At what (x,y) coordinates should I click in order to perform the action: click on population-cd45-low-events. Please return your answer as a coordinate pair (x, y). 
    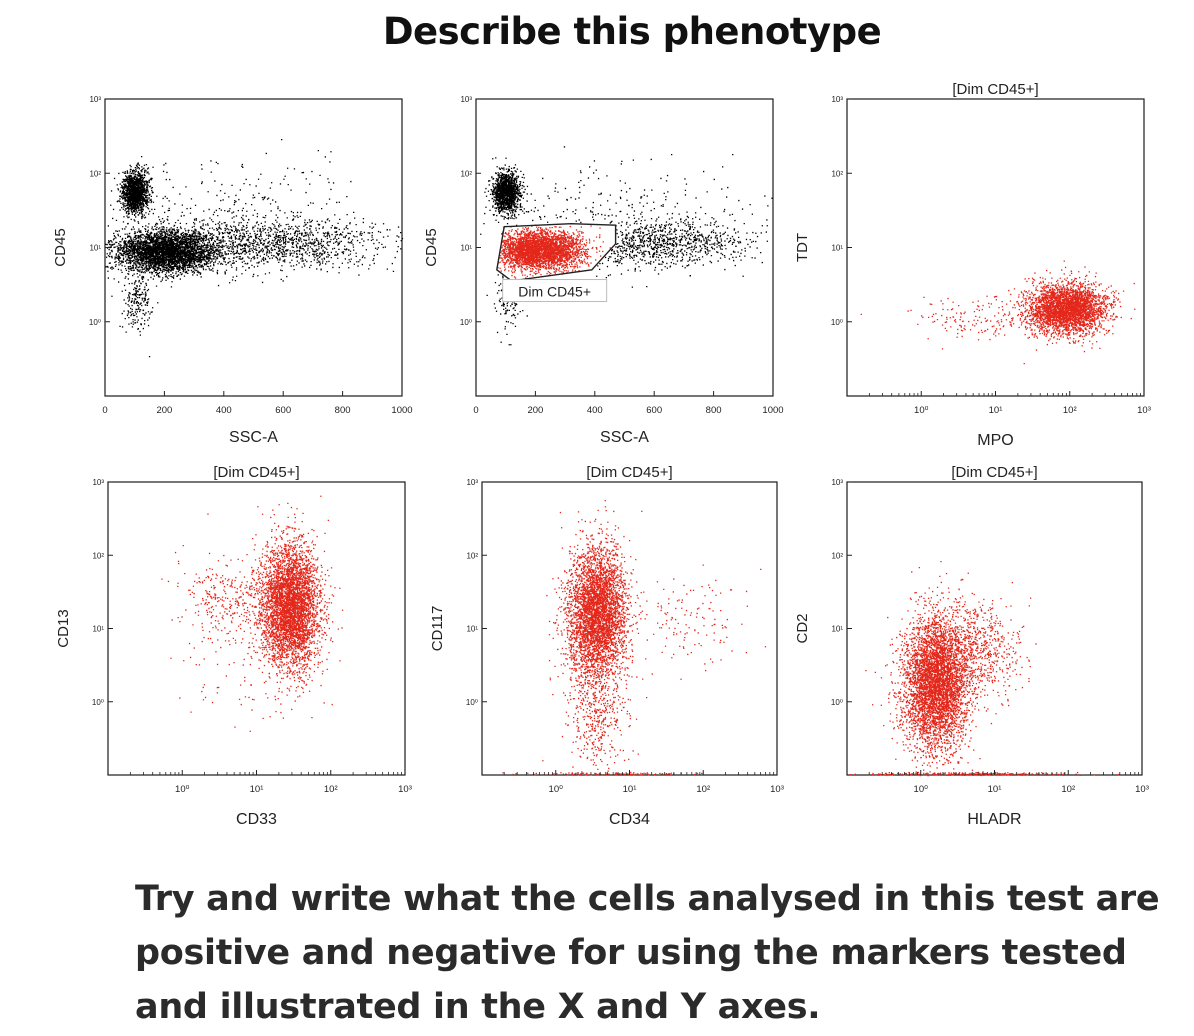
    Looking at the image, I should click on (507, 310).